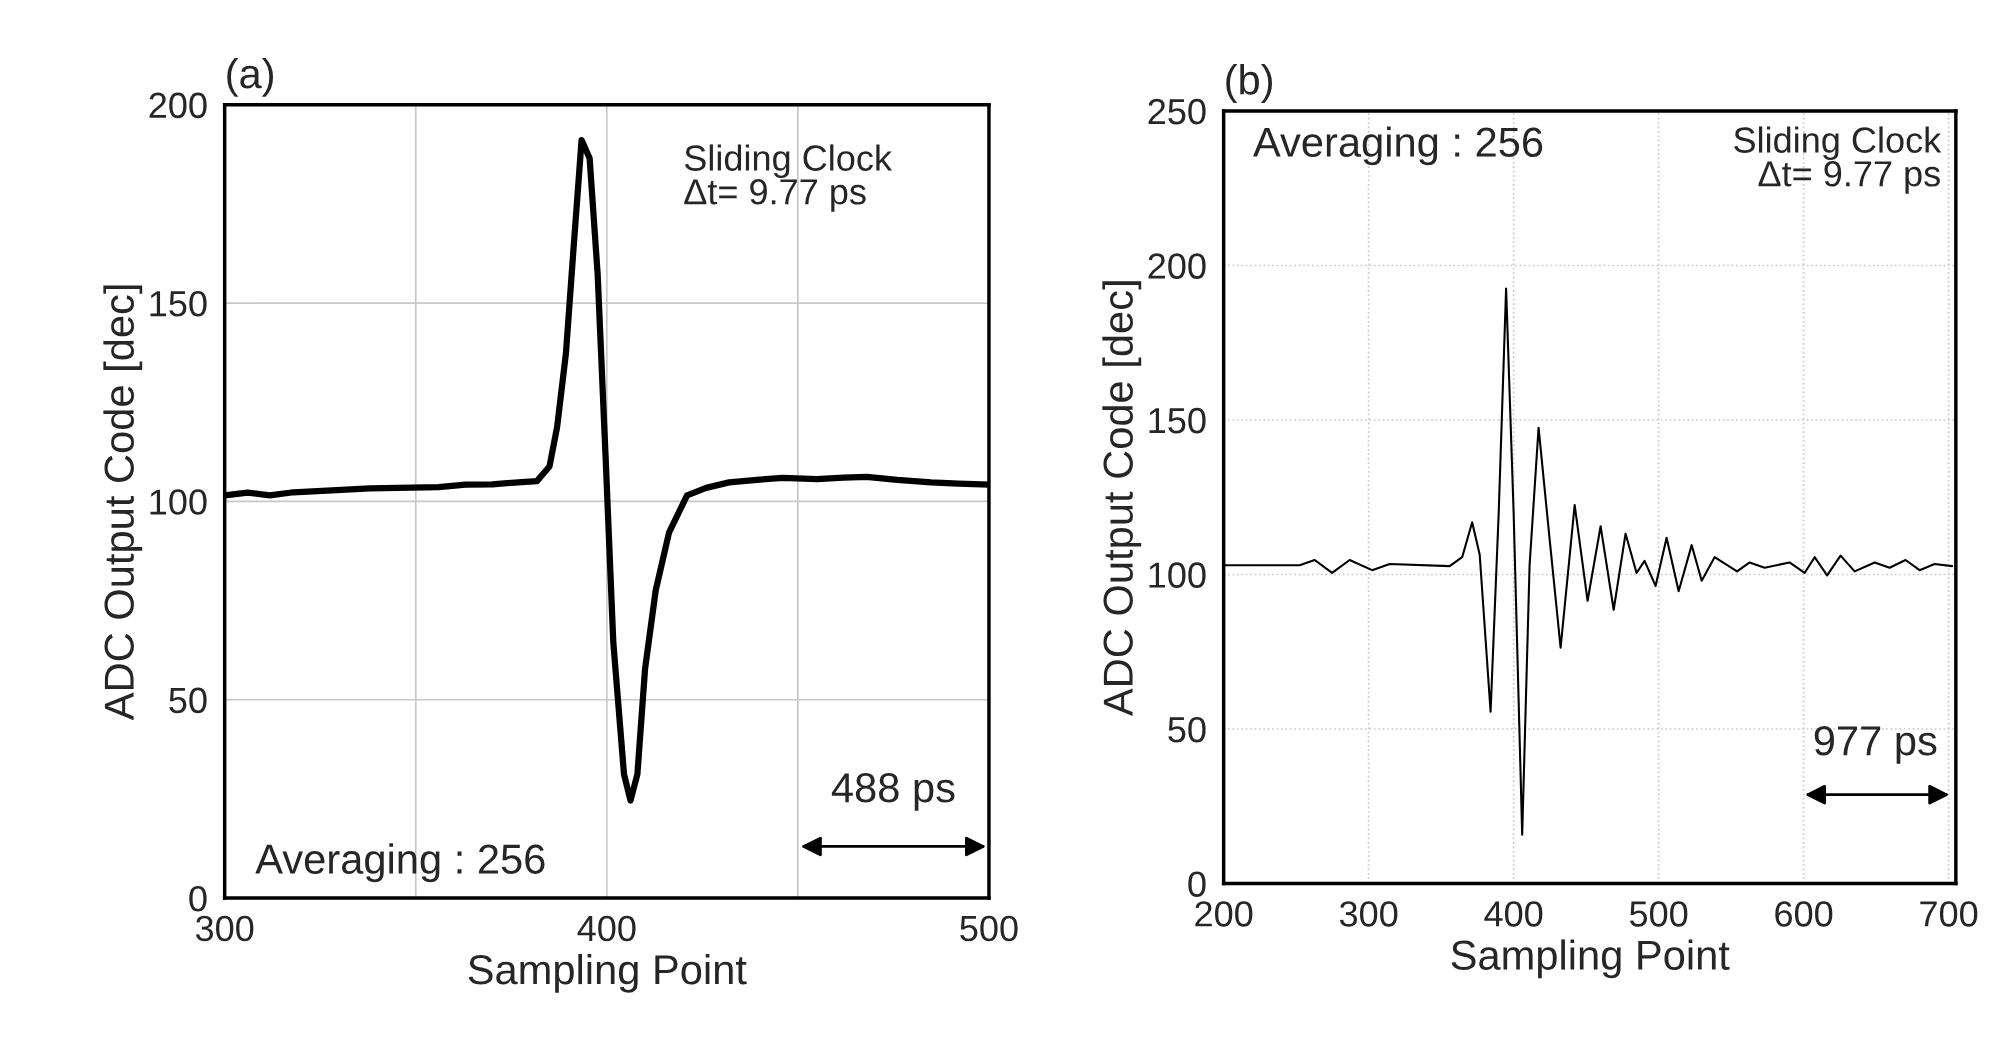 The height and width of the screenshot is (1037, 2006). Describe the element at coordinates (1224, 914) in the screenshot. I see `x-tick-label: 200` at that location.